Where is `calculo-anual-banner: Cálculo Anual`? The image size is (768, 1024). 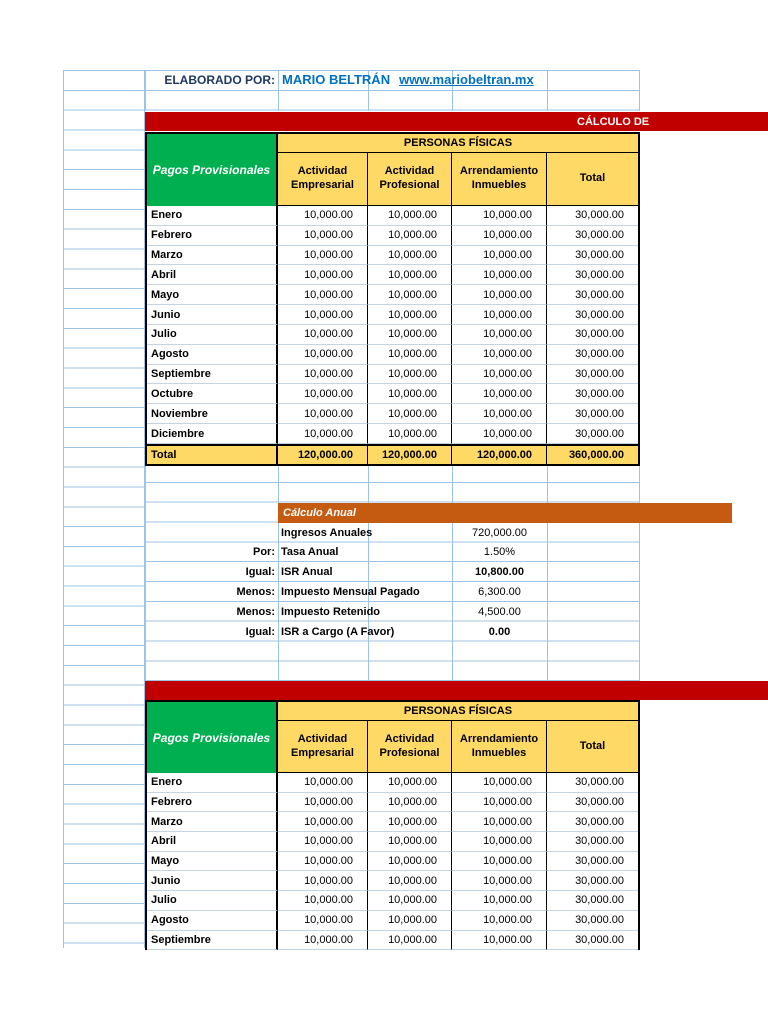 calculo-anual-banner: Cálculo Anual is located at coordinates (505, 513).